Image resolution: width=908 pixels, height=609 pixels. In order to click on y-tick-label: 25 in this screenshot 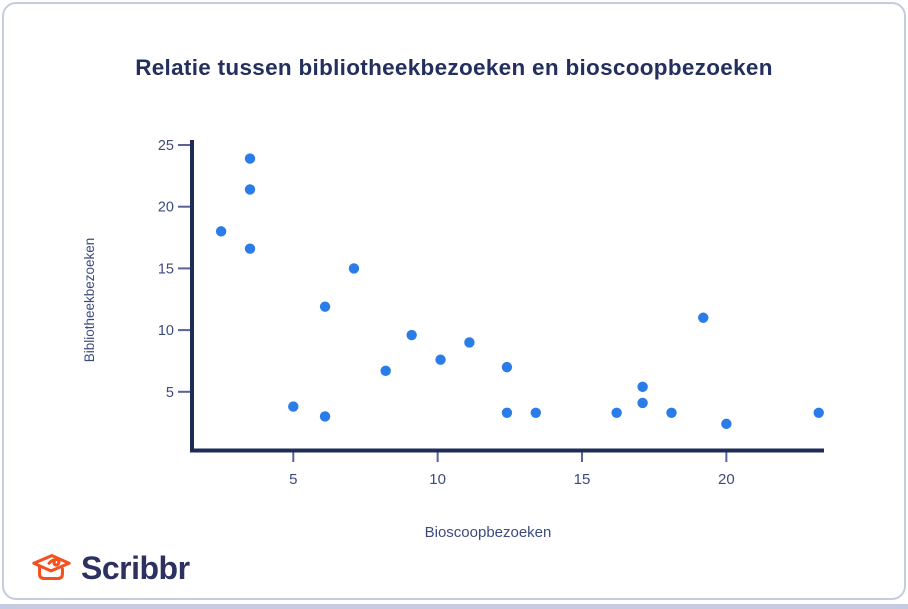, I will do `click(166, 146)`.